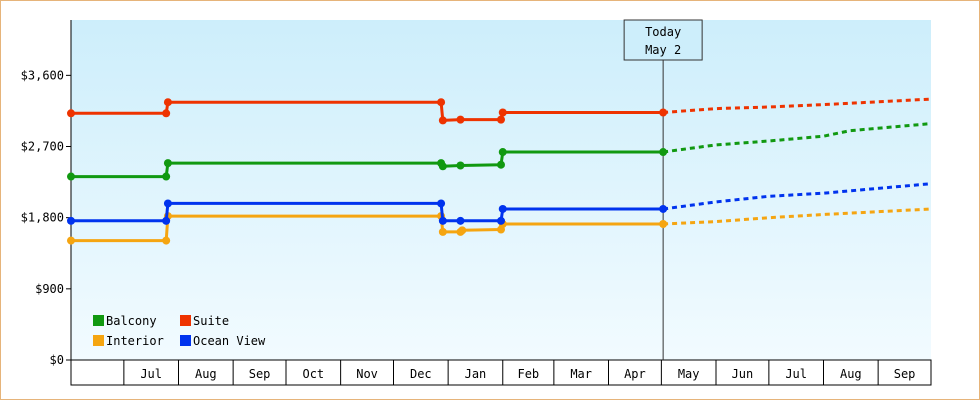 This screenshot has width=980, height=400. Describe the element at coordinates (501, 372) in the screenshot. I see `x-axis-band` at that location.